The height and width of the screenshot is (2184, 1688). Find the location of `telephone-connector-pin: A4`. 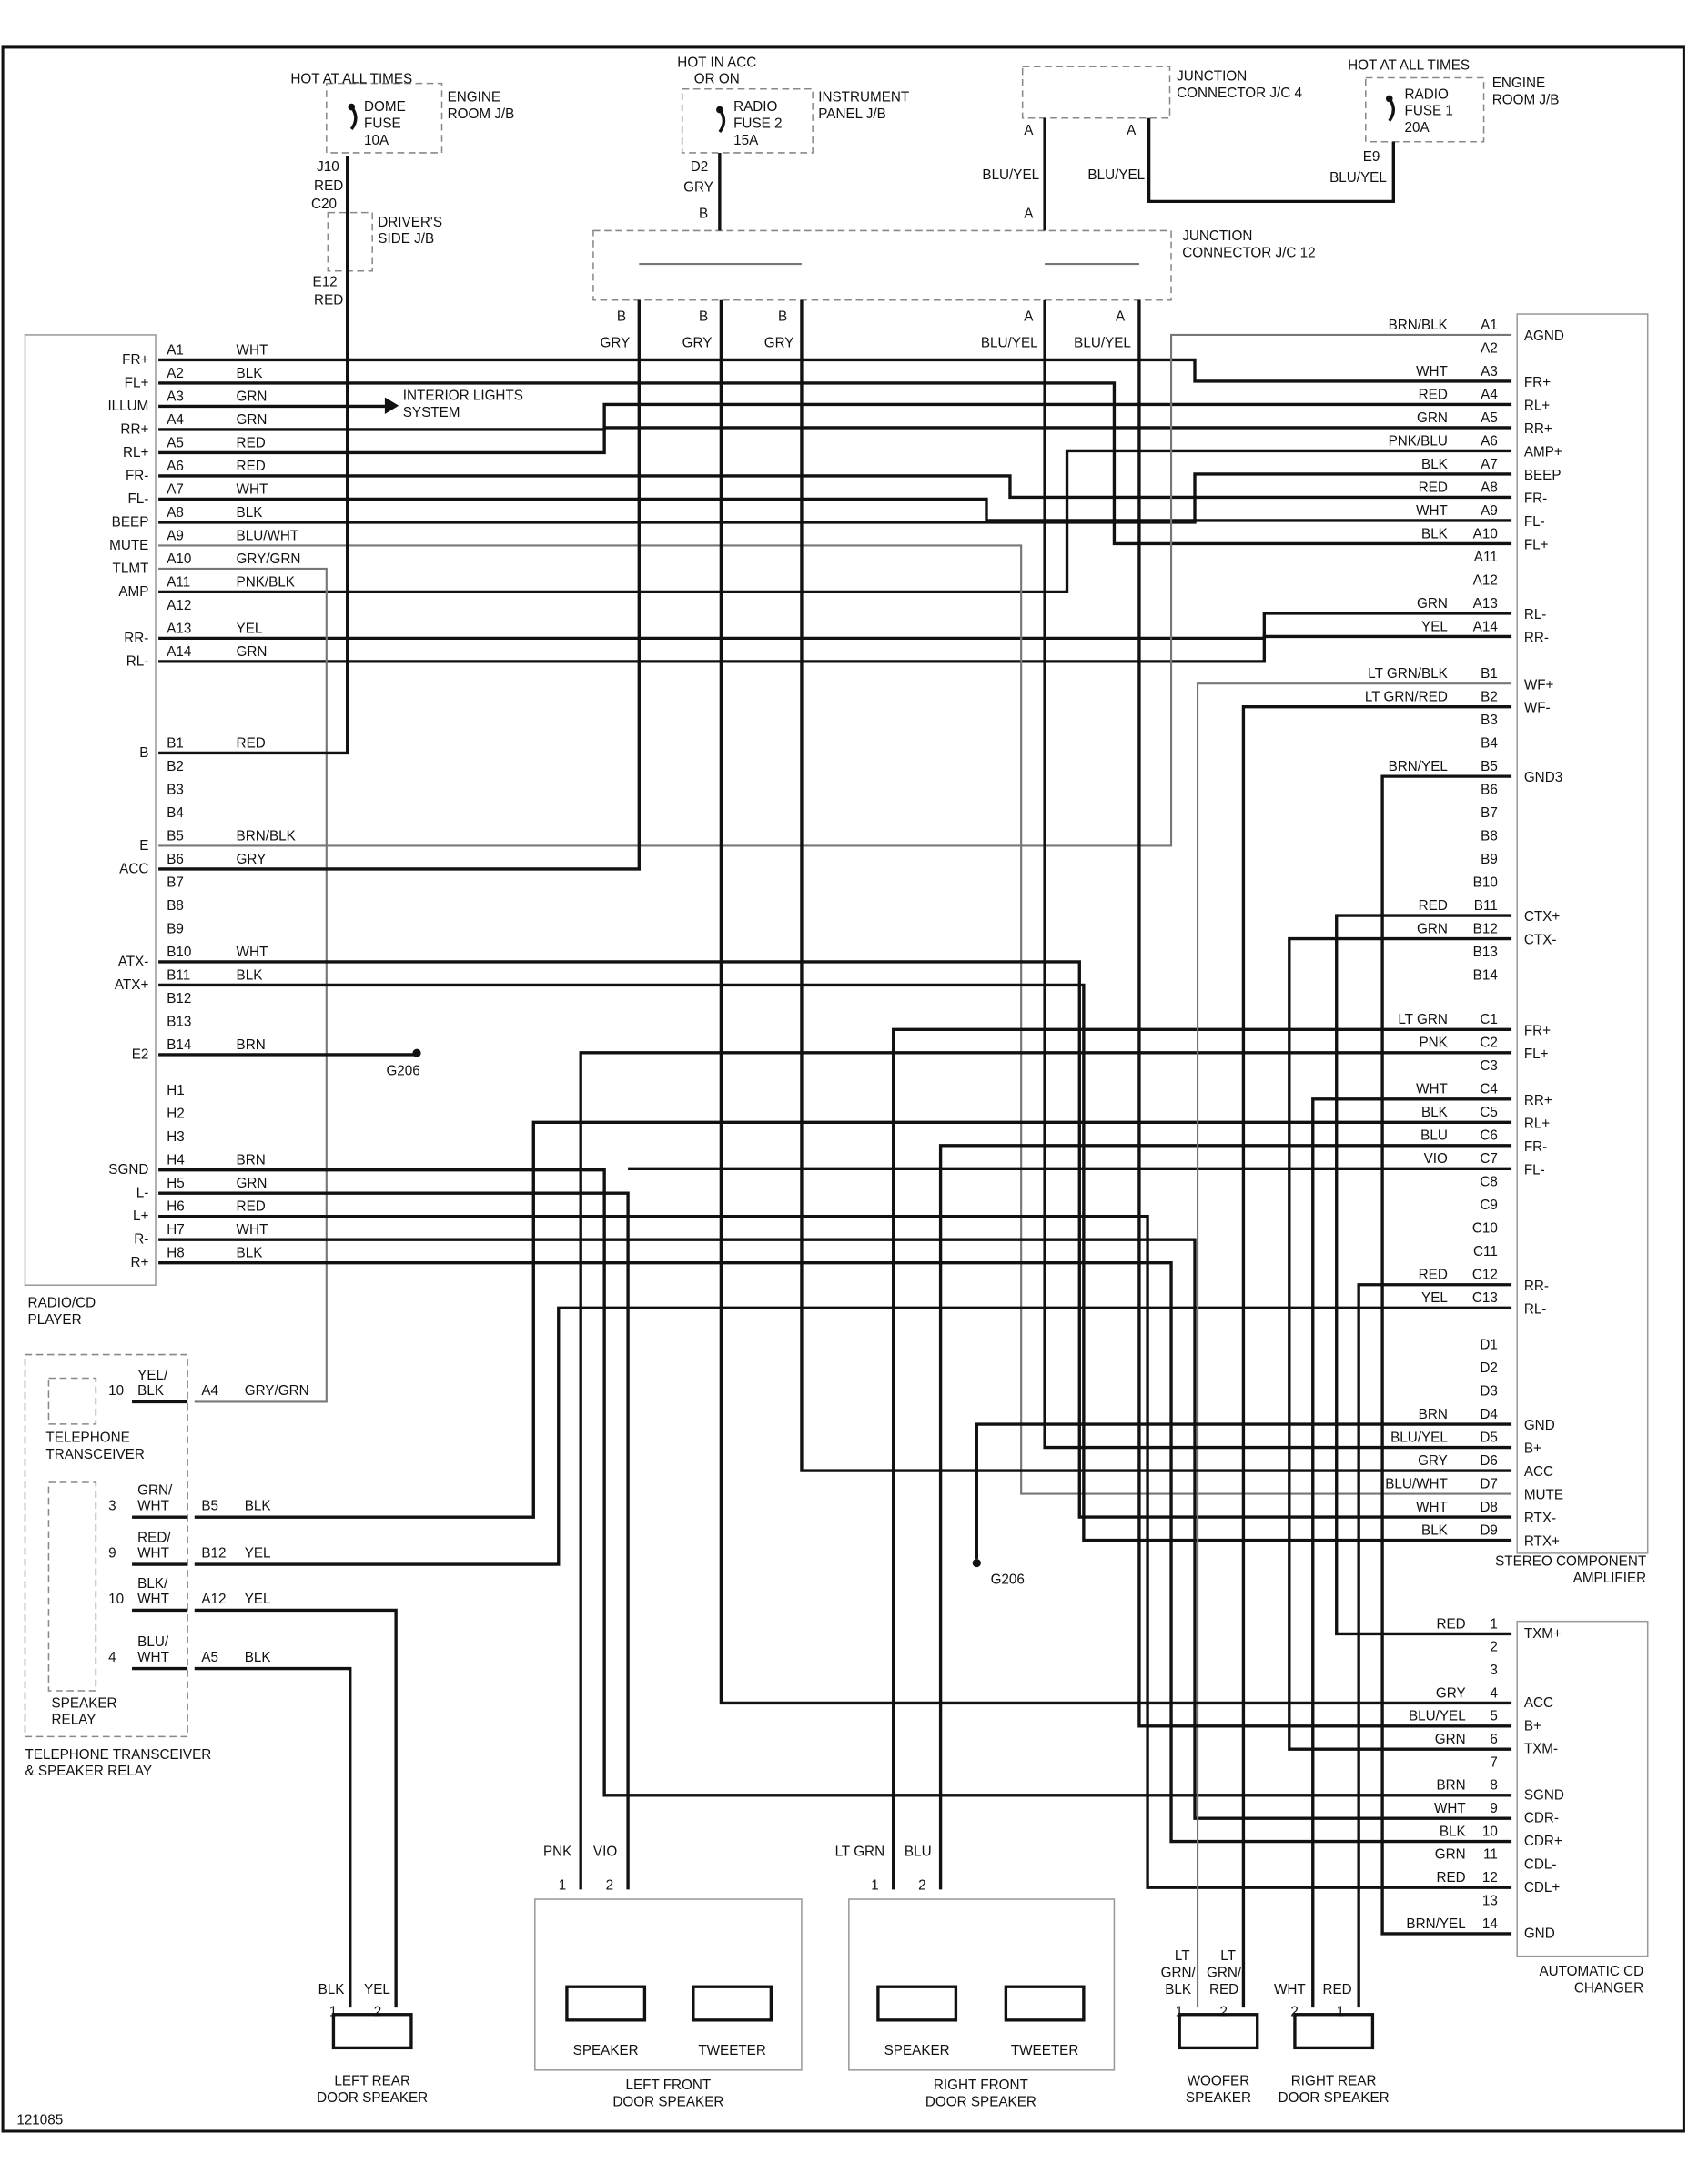

telephone-connector-pin: A4 is located at coordinates (210, 1391).